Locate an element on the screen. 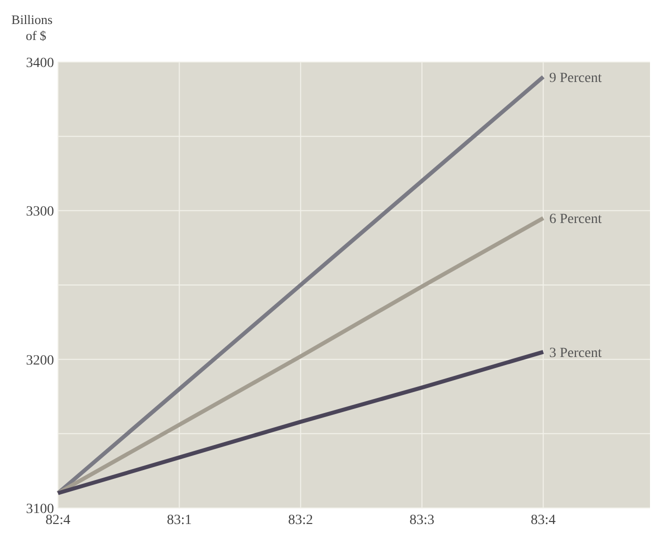  x-tick-label: 83:2 is located at coordinates (301, 520).